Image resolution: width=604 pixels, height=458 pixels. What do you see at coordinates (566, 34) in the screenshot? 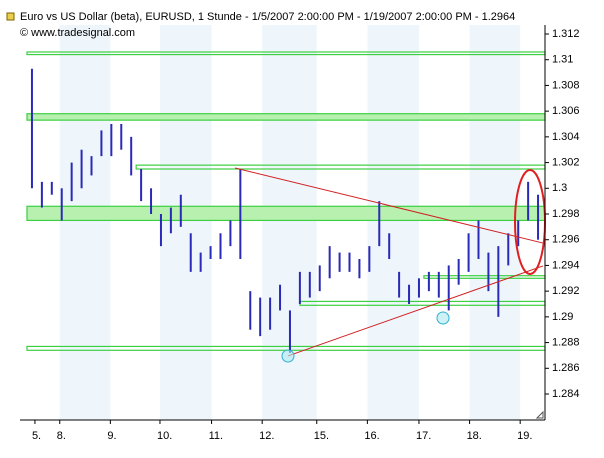
I see `y-tick-label: 1.312` at bounding box center [566, 34].